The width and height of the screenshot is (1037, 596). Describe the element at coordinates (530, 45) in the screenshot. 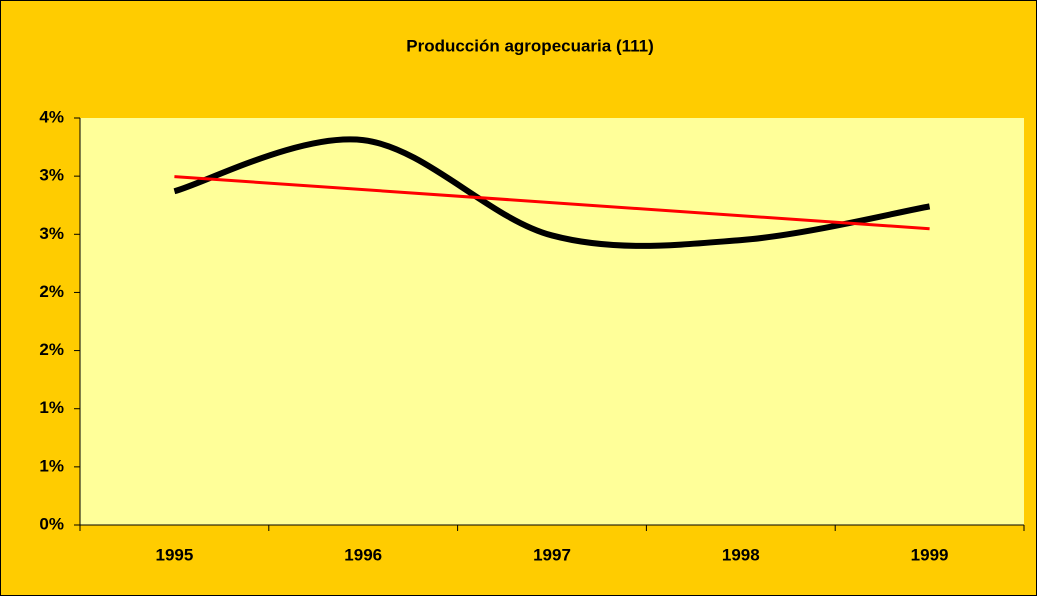

I see `chart-title: Producción agropecuaria (111)` at that location.